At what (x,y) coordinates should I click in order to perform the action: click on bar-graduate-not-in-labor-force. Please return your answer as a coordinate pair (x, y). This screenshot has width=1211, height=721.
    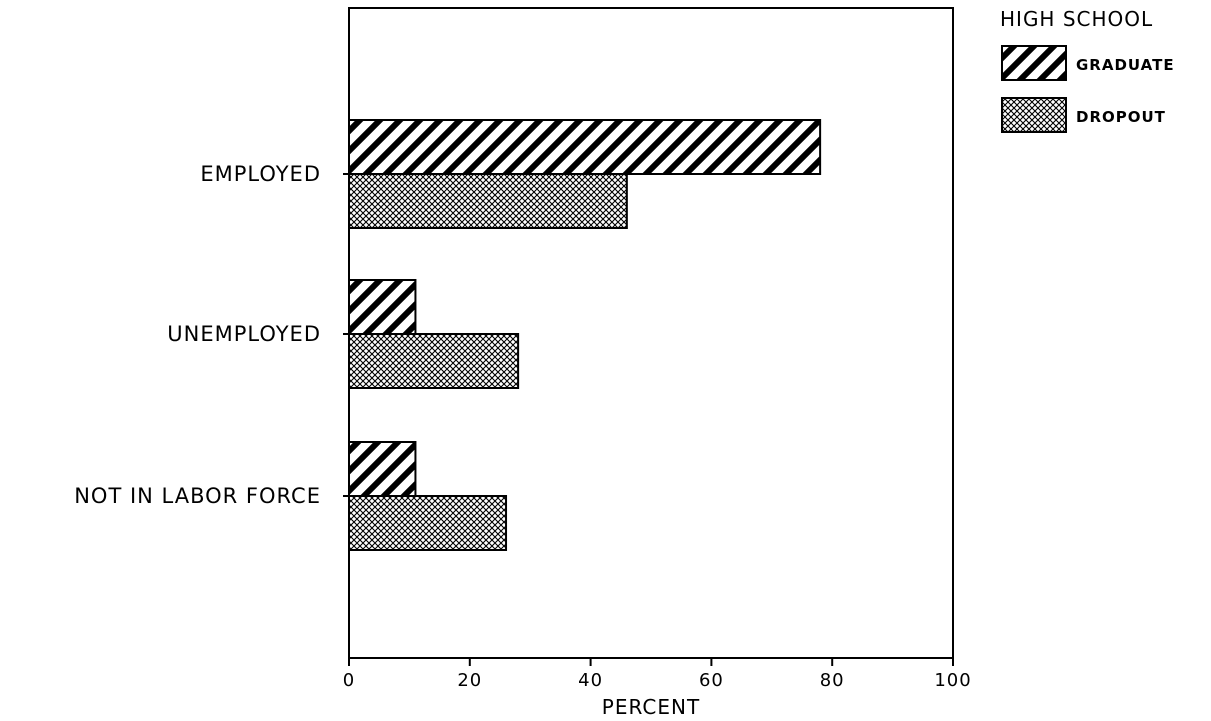
    Looking at the image, I should click on (382, 469).